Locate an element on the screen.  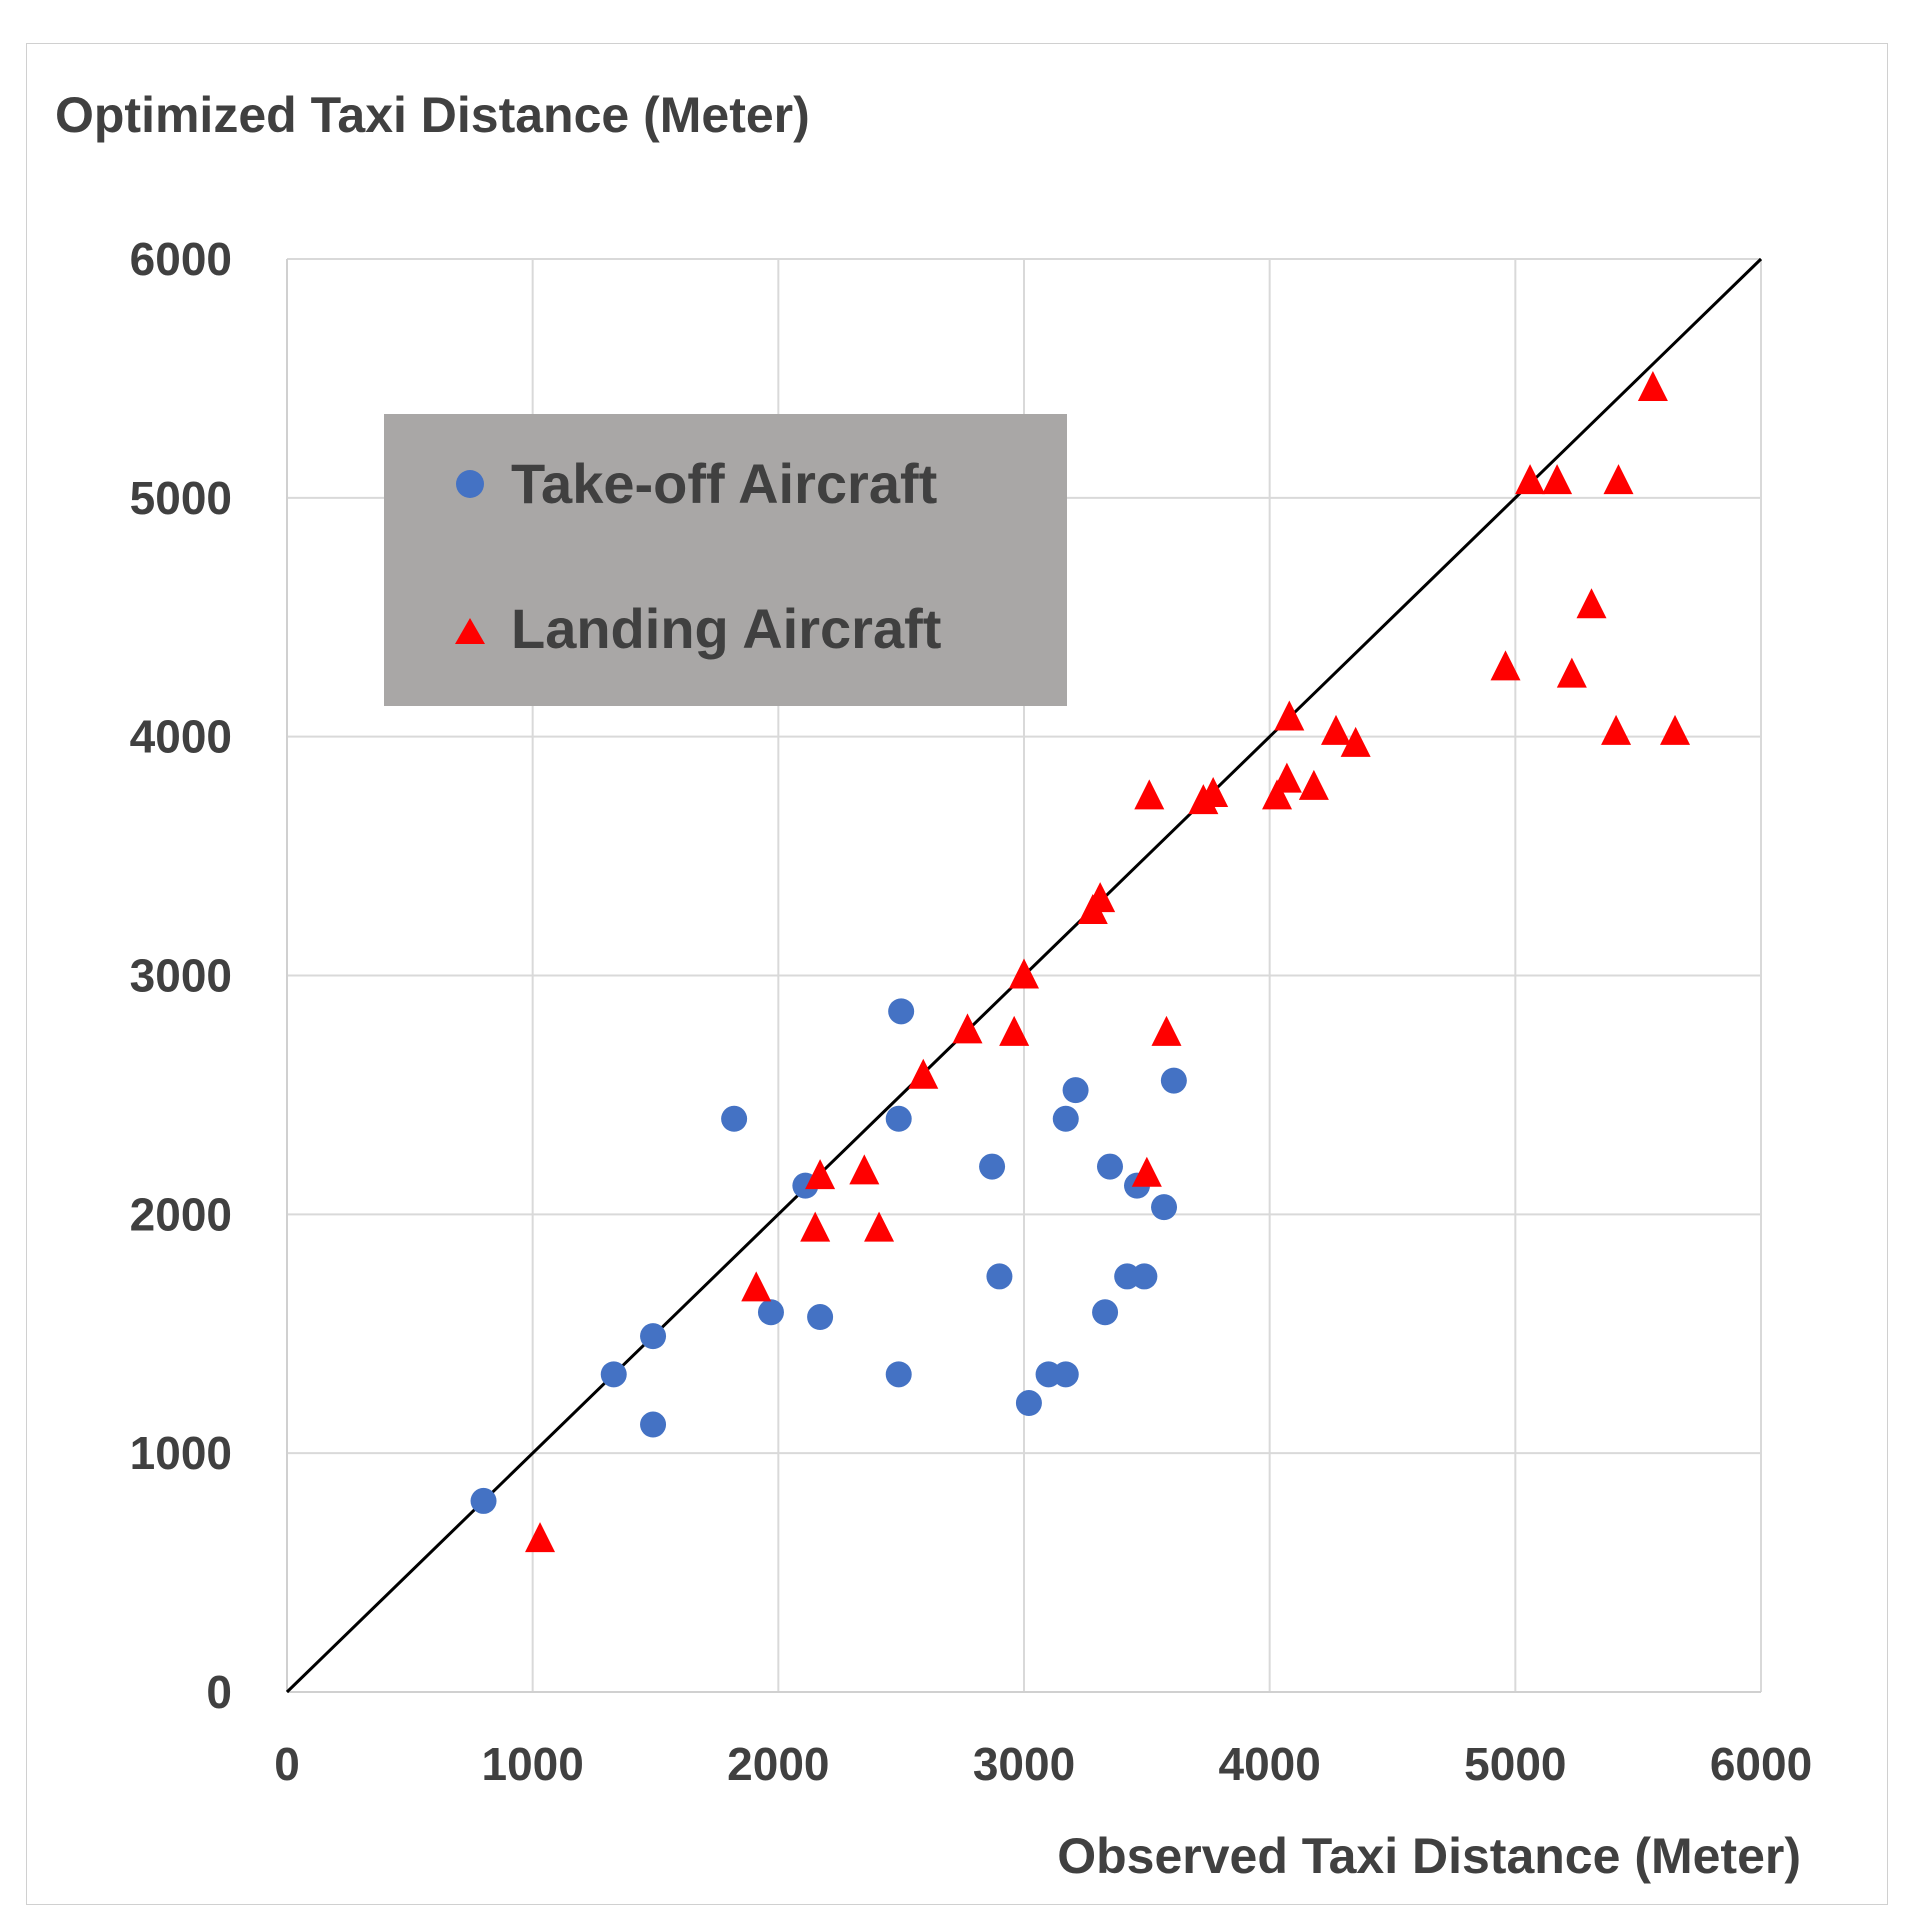
y-tick-label: 6000 is located at coordinates (181, 259).